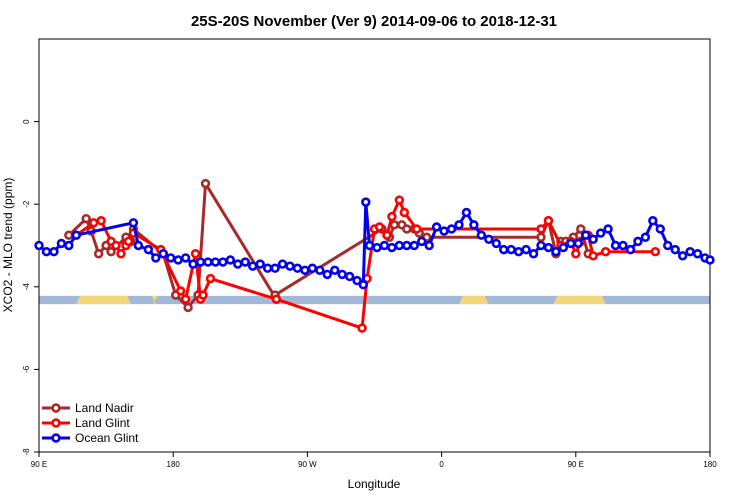 The height and width of the screenshot is (500, 750). Describe the element at coordinates (26, 287) in the screenshot. I see `y-tick-label: -4` at that location.